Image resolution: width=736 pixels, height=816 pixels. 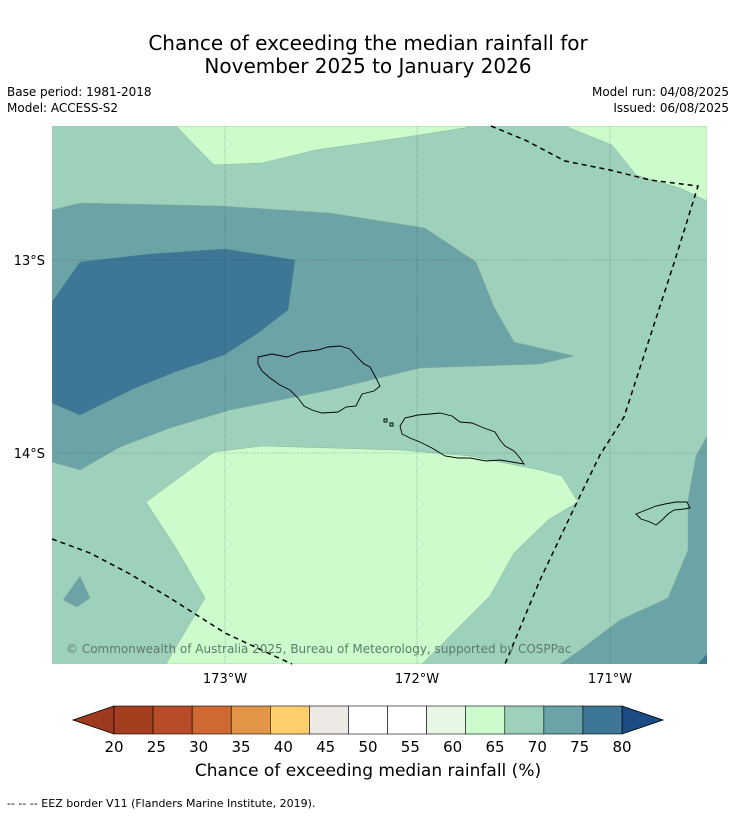 What do you see at coordinates (391, 424) in the screenshot?
I see `apolima-islet` at bounding box center [391, 424].